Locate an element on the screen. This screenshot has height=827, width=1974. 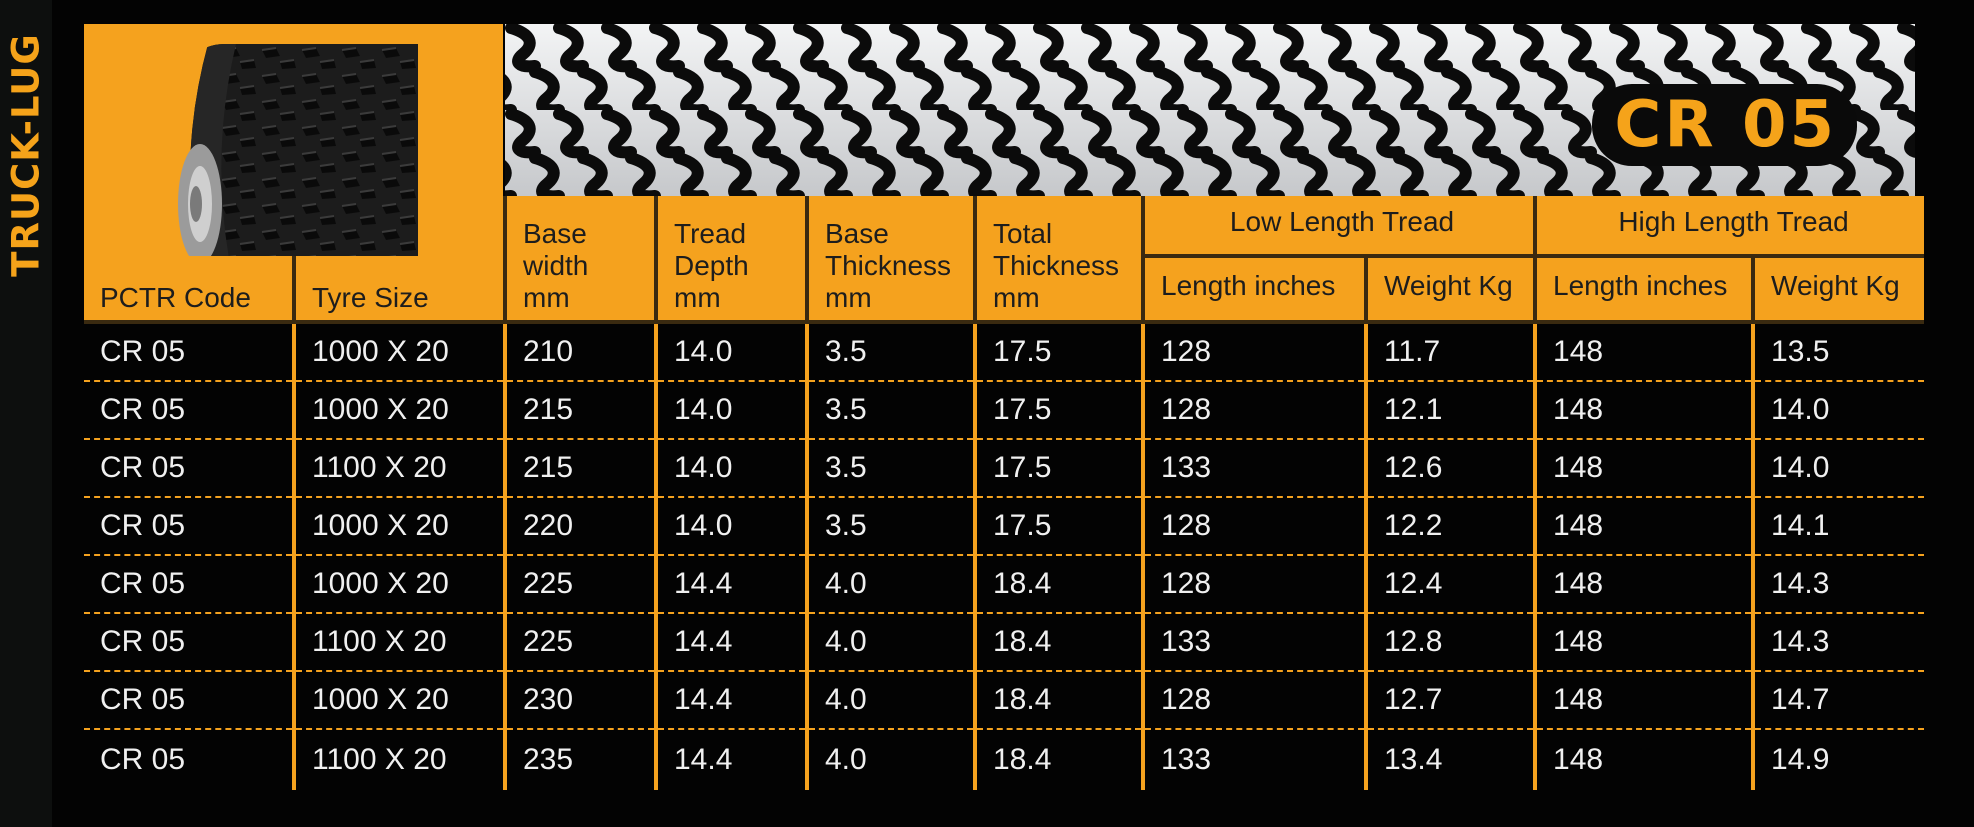
cell-high-weight: 14.9 is located at coordinates (1838, 759).